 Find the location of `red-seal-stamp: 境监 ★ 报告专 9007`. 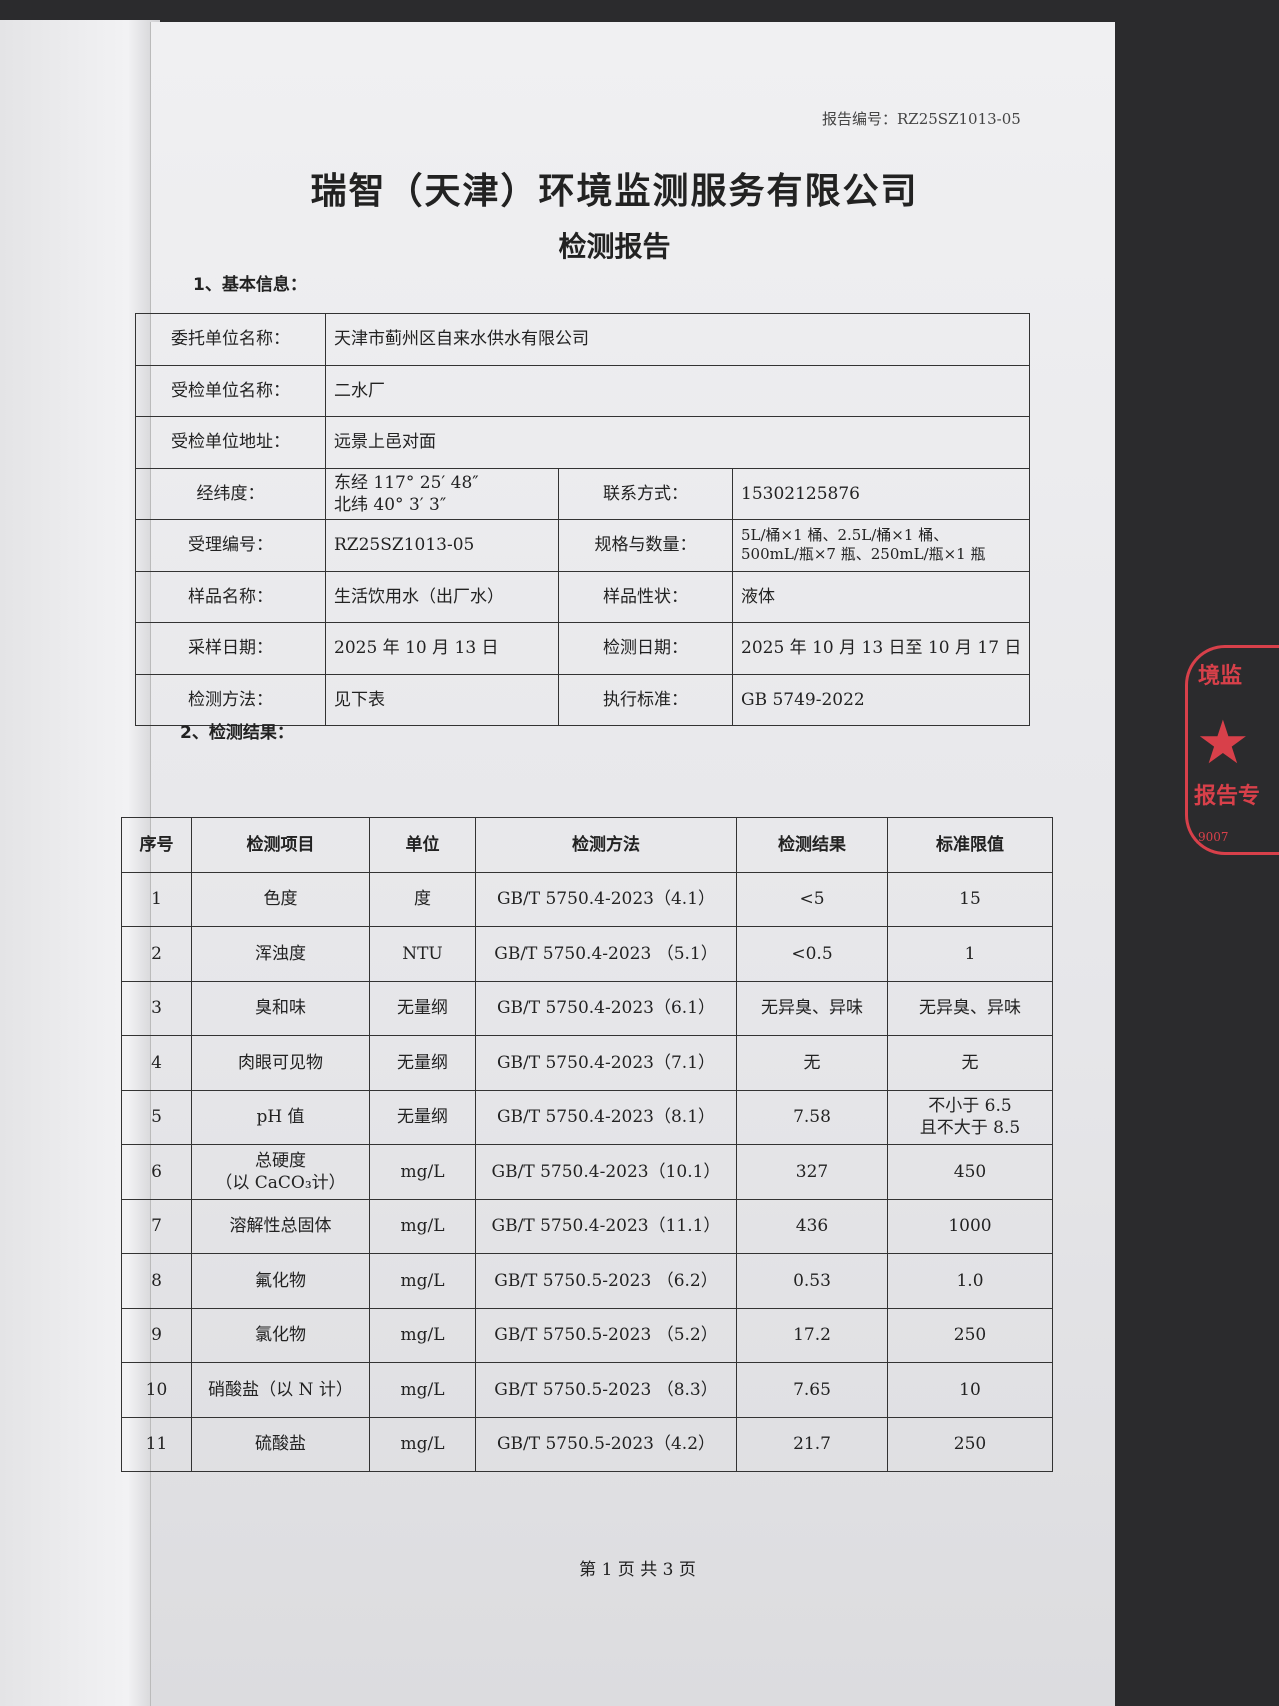

red-seal-stamp: 境监 ★ 报告专 9007 is located at coordinates (1232, 750).